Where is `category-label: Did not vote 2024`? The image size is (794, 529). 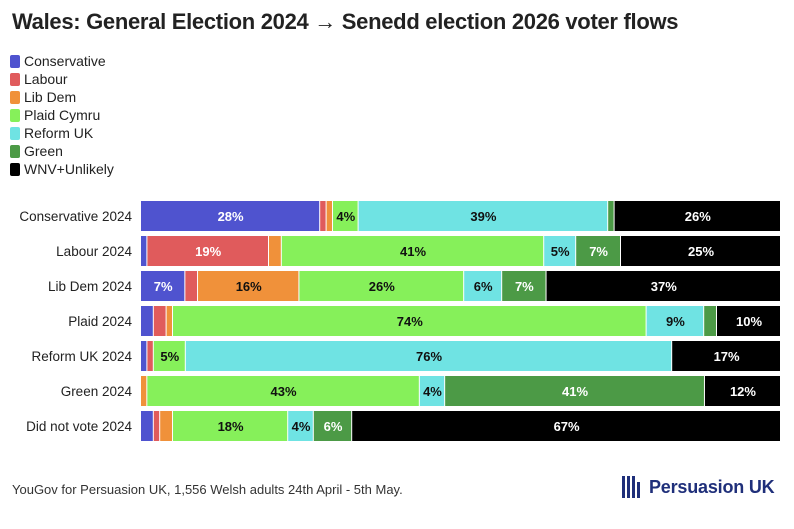
category-label: Did not vote 2024 is located at coordinates (79, 426).